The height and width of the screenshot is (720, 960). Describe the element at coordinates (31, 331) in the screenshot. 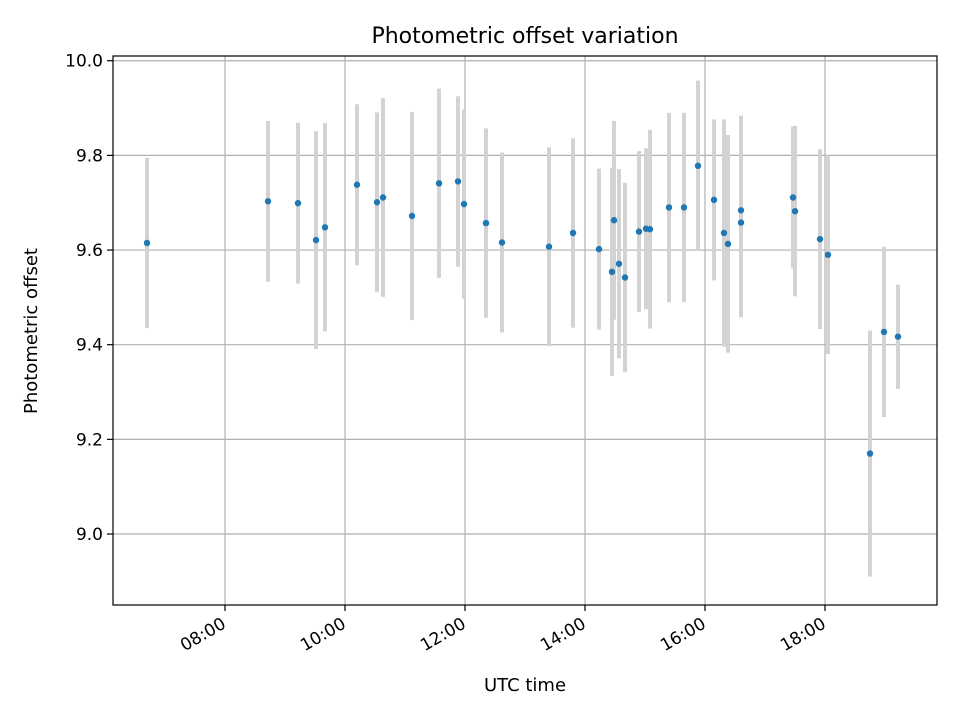

I see `y-axis-label: Photometric offset` at that location.